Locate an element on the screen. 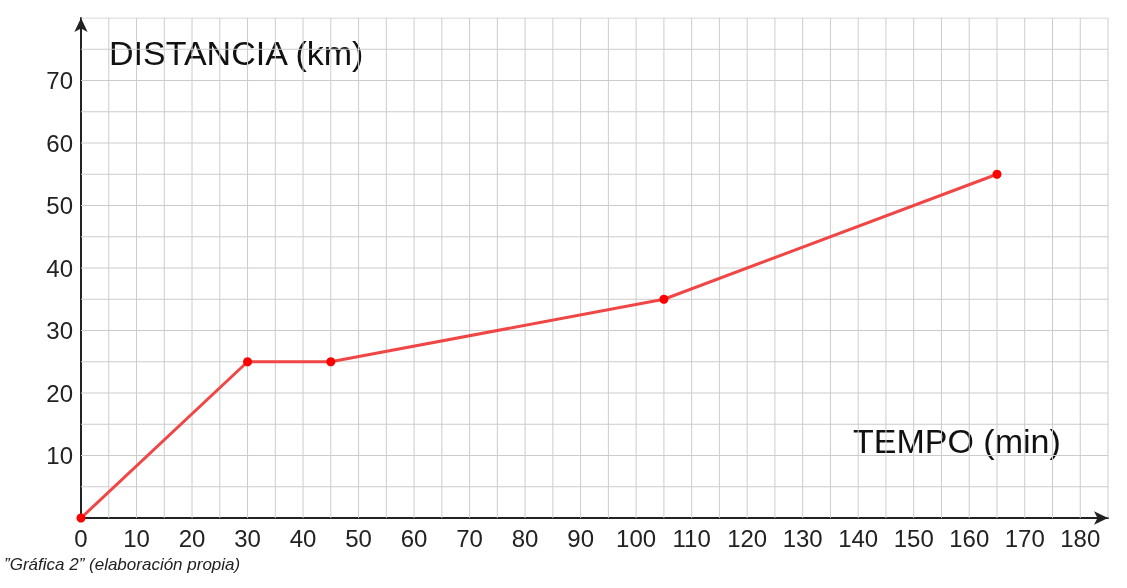 The image size is (1127, 588). text: ”Gráfica 2” (elaboración propia) is located at coordinates (122, 564).